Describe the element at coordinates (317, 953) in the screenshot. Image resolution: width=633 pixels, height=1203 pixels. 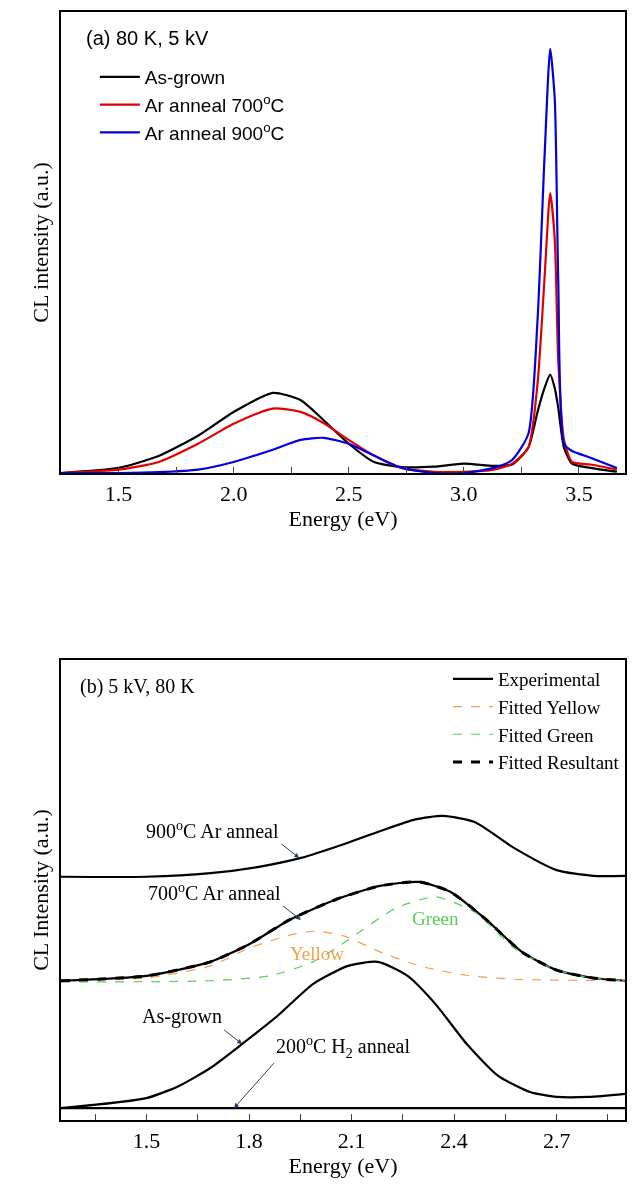
I see `annotation: Yellow` at that location.